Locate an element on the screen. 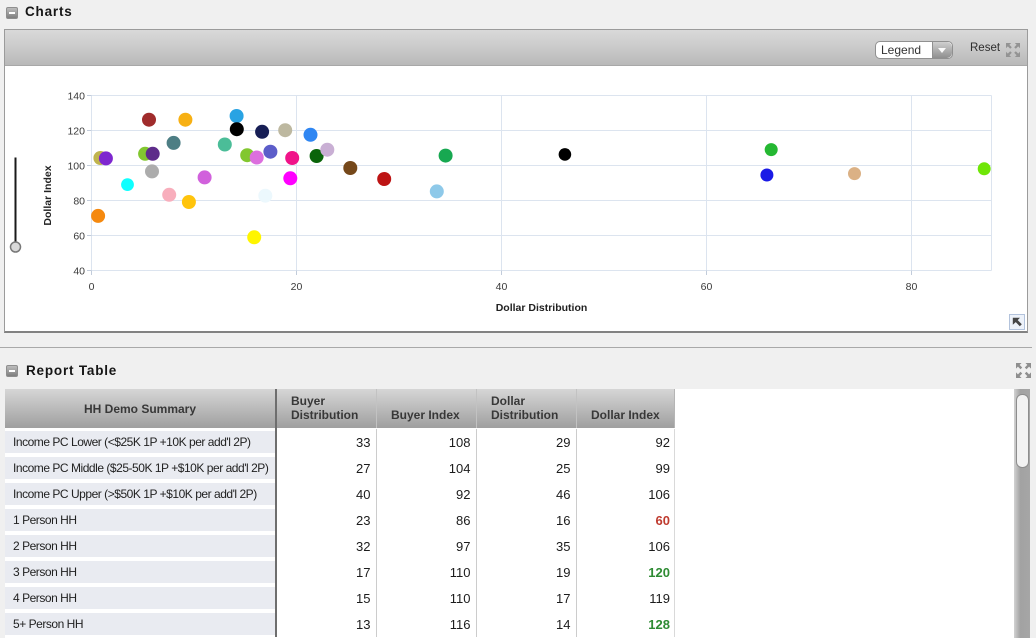 This screenshot has width=1036, height=638. svg-text: Dollar Distribution is located at coordinates (542, 308).